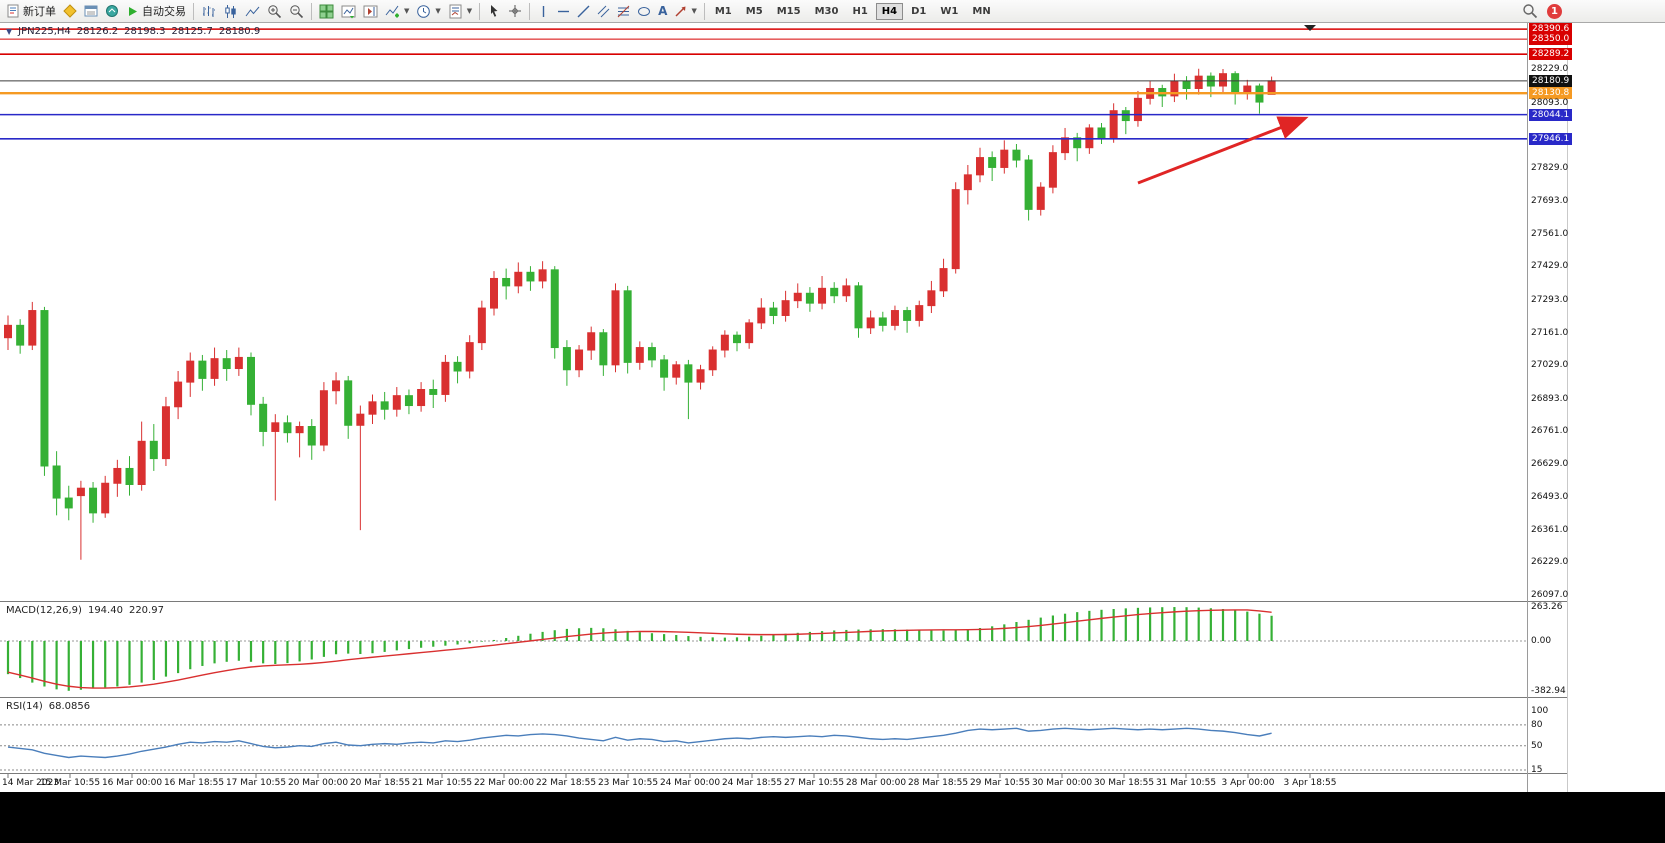 The image size is (1665, 843). I want to click on data-window-button, so click(91, 11).